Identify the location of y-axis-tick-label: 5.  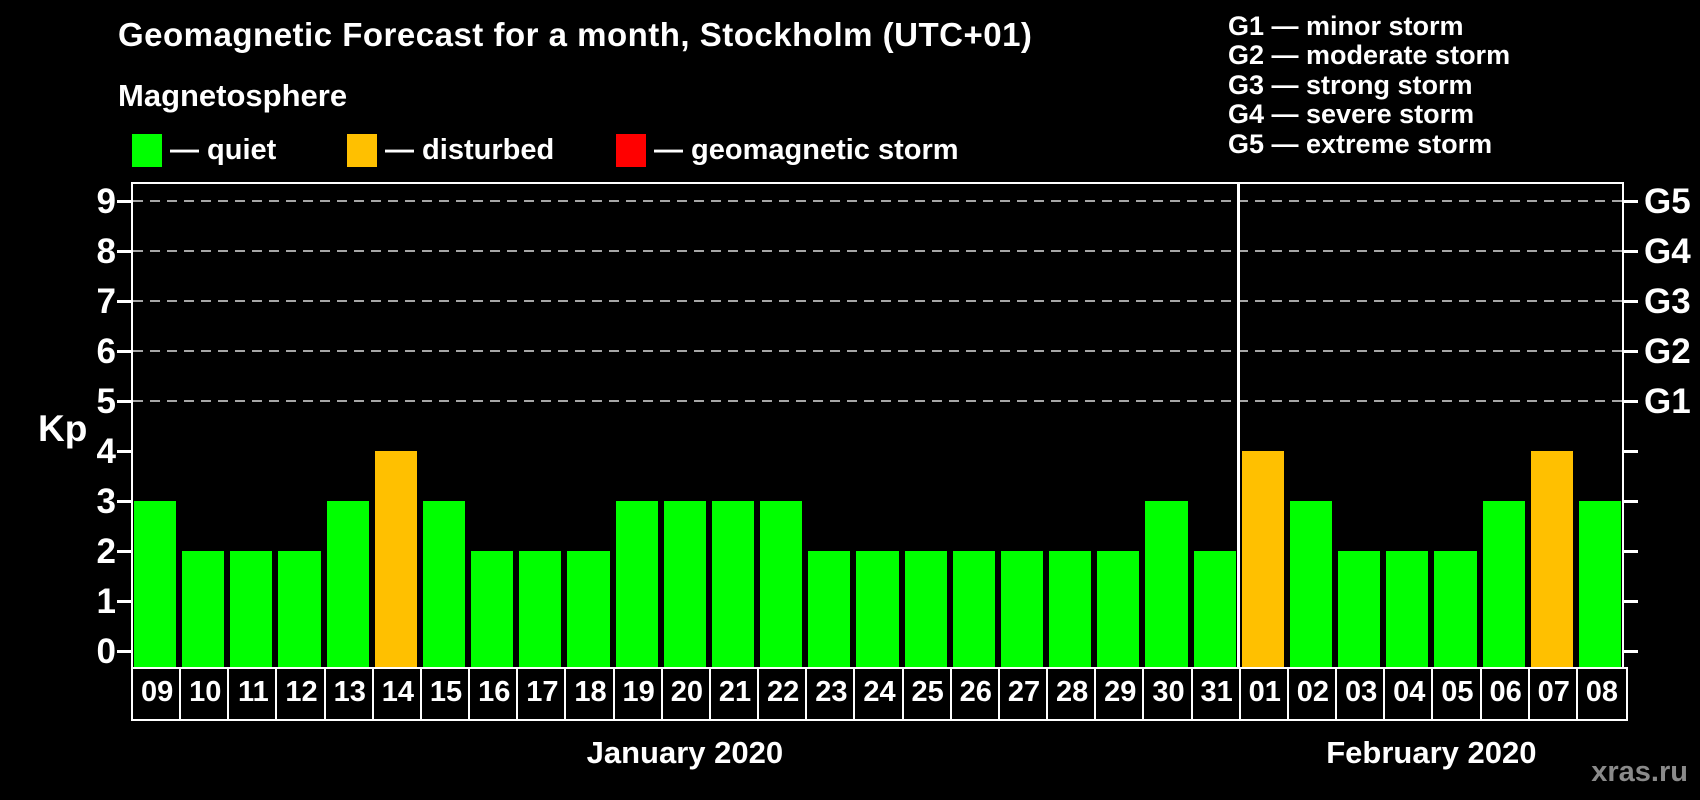
(106, 401).